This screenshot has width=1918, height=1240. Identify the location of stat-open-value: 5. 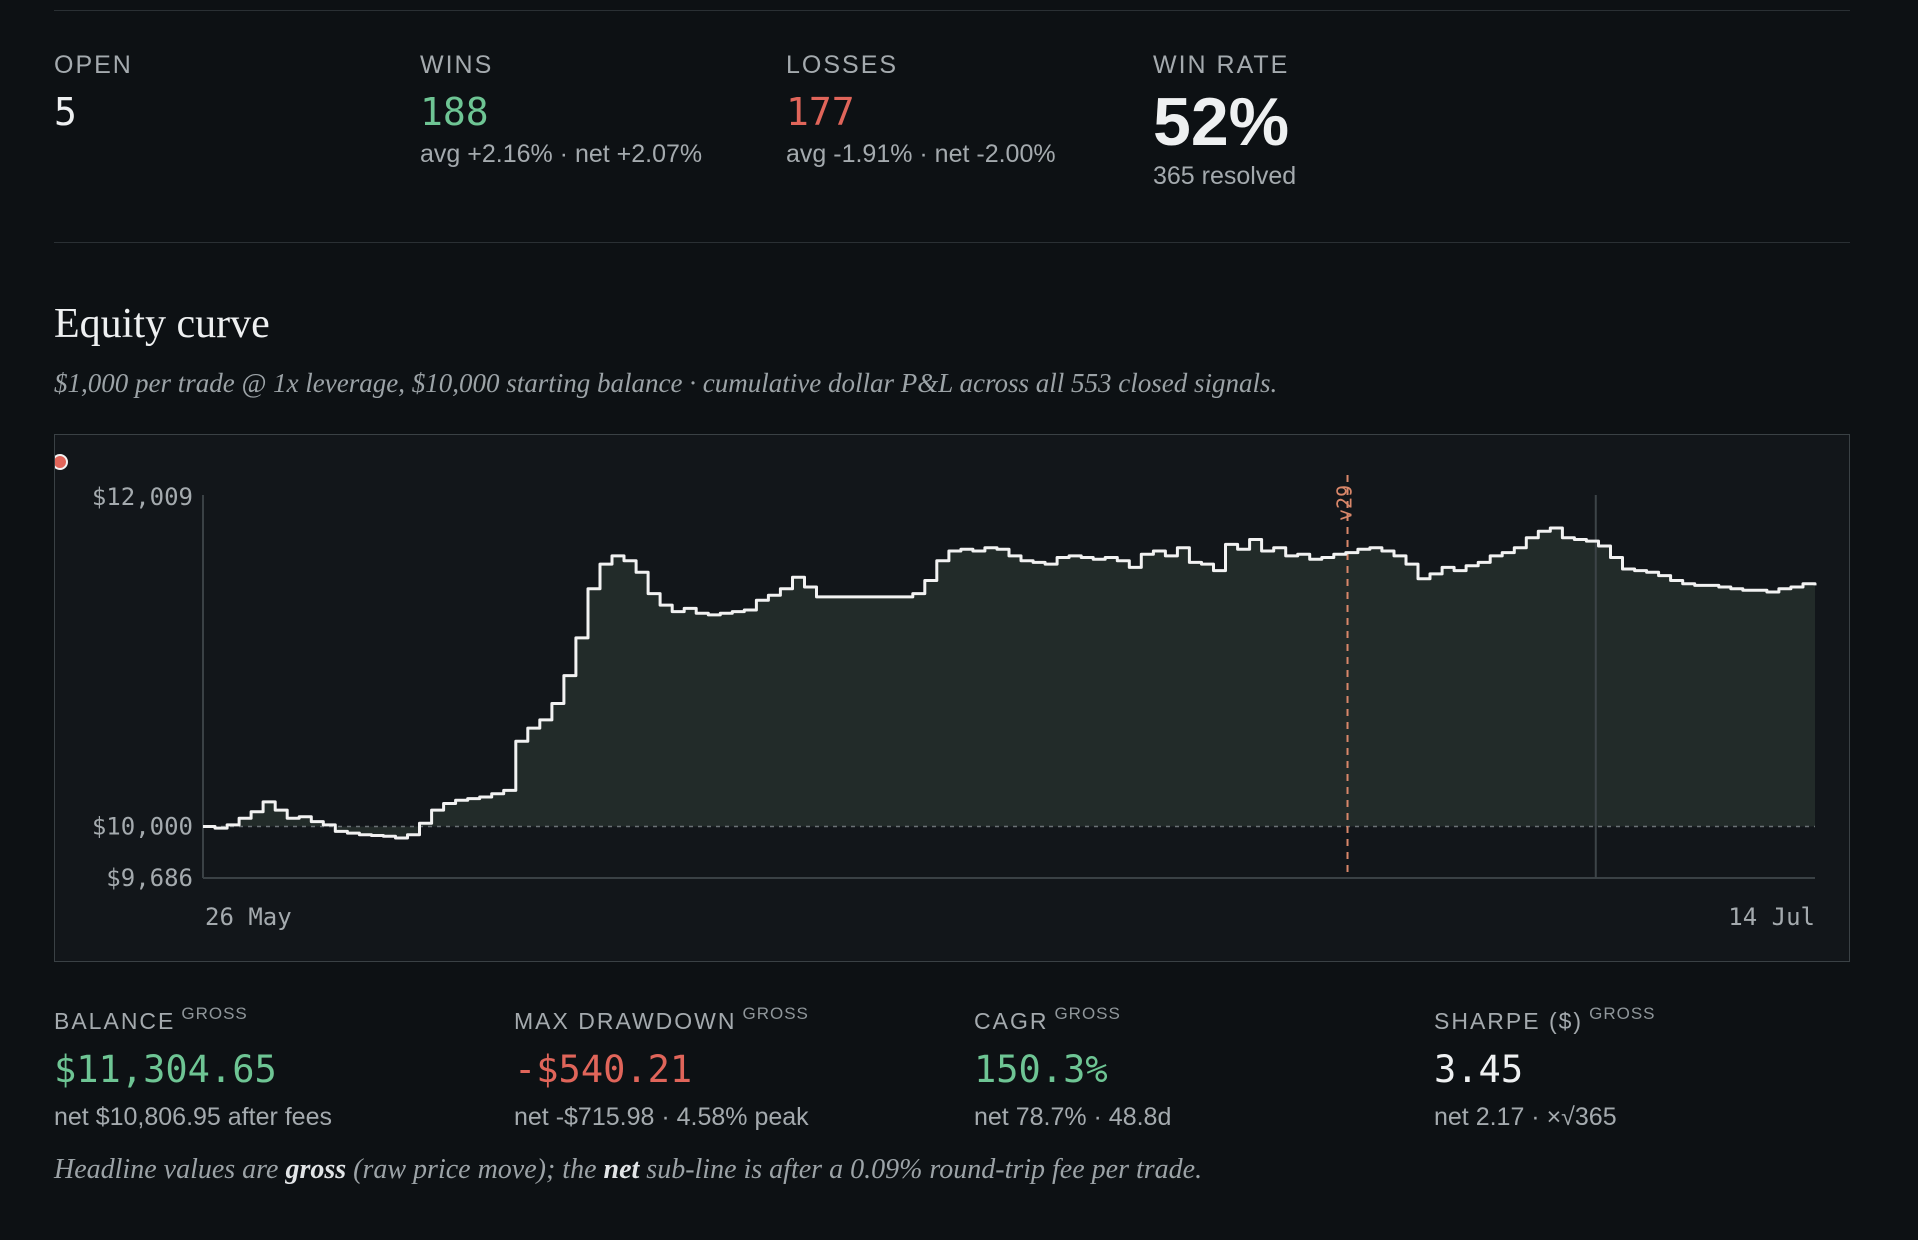
(65, 112).